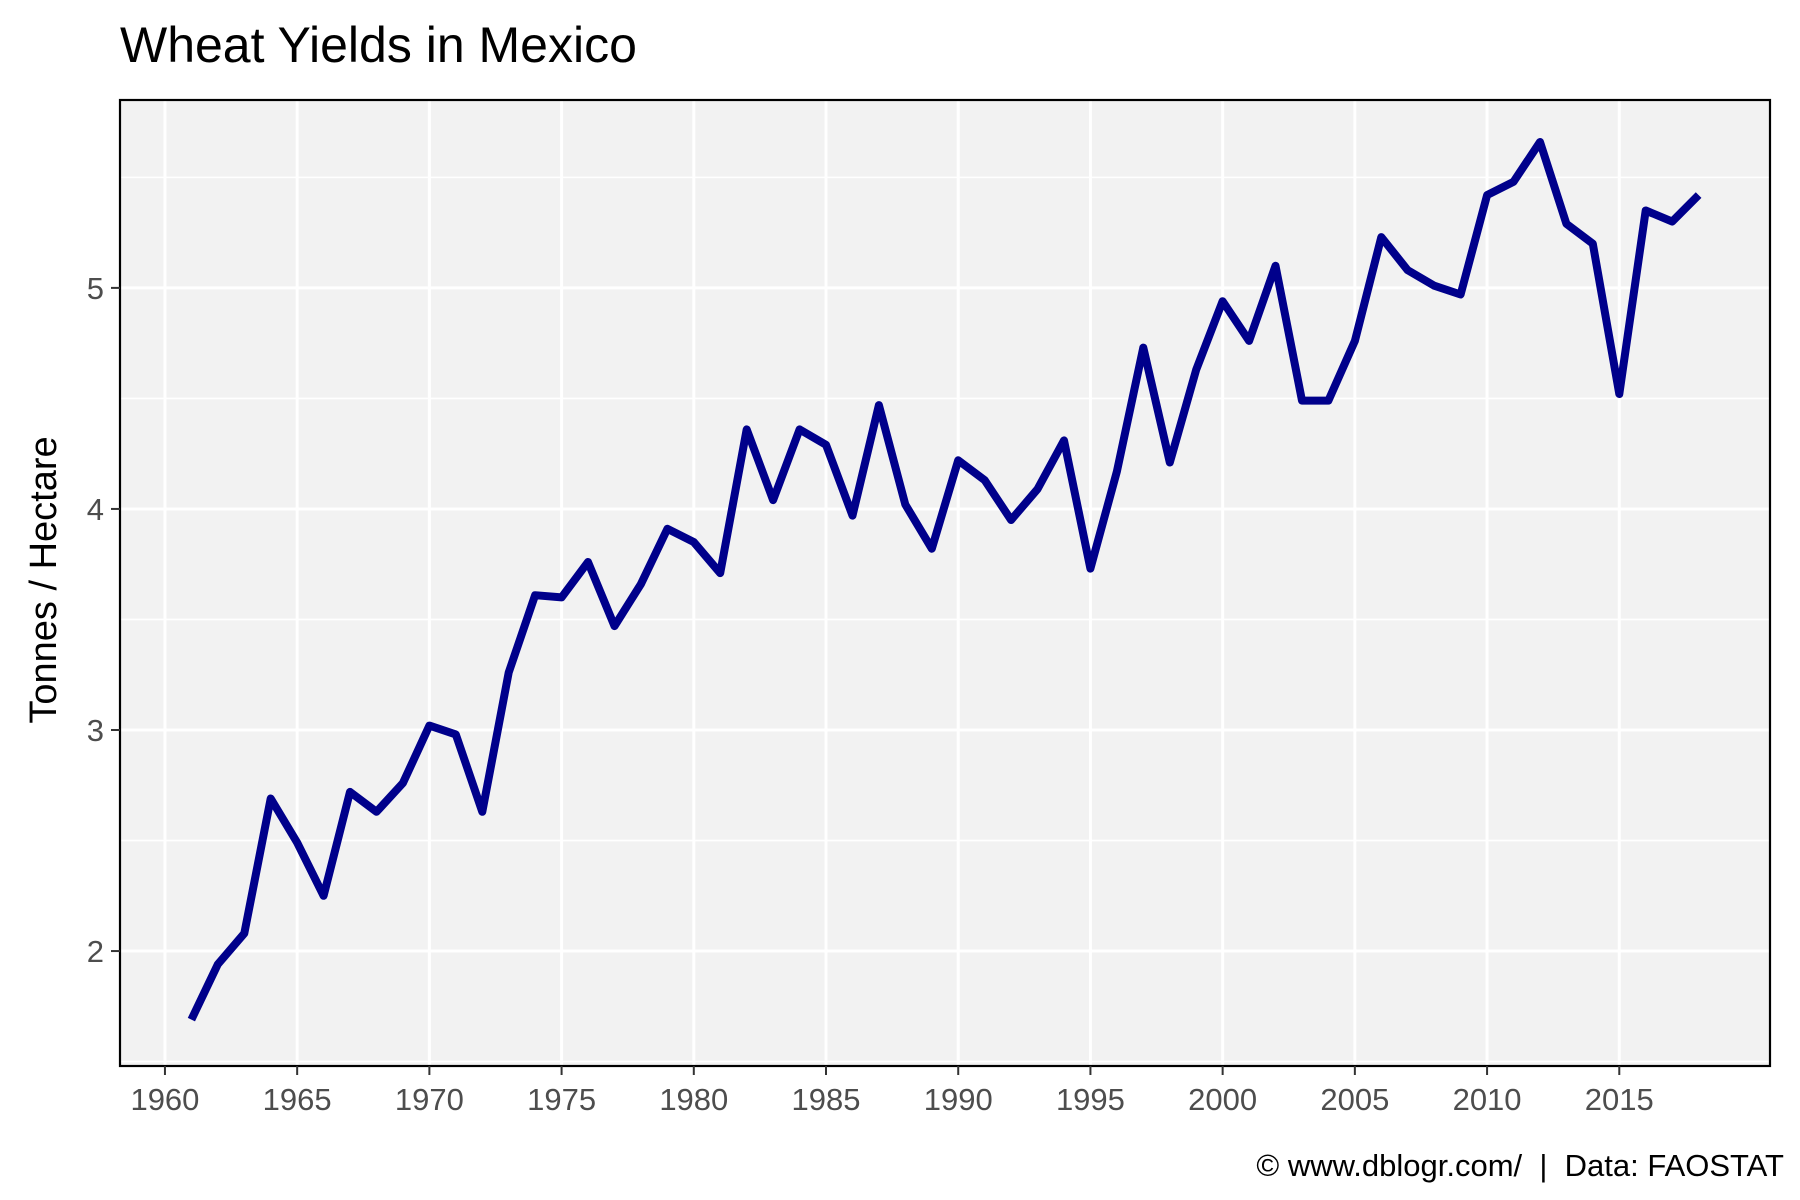 Image resolution: width=1800 pixels, height=1200 pixels. Describe the element at coordinates (1619, 1099) in the screenshot. I see `x-tick-label: 2015` at that location.